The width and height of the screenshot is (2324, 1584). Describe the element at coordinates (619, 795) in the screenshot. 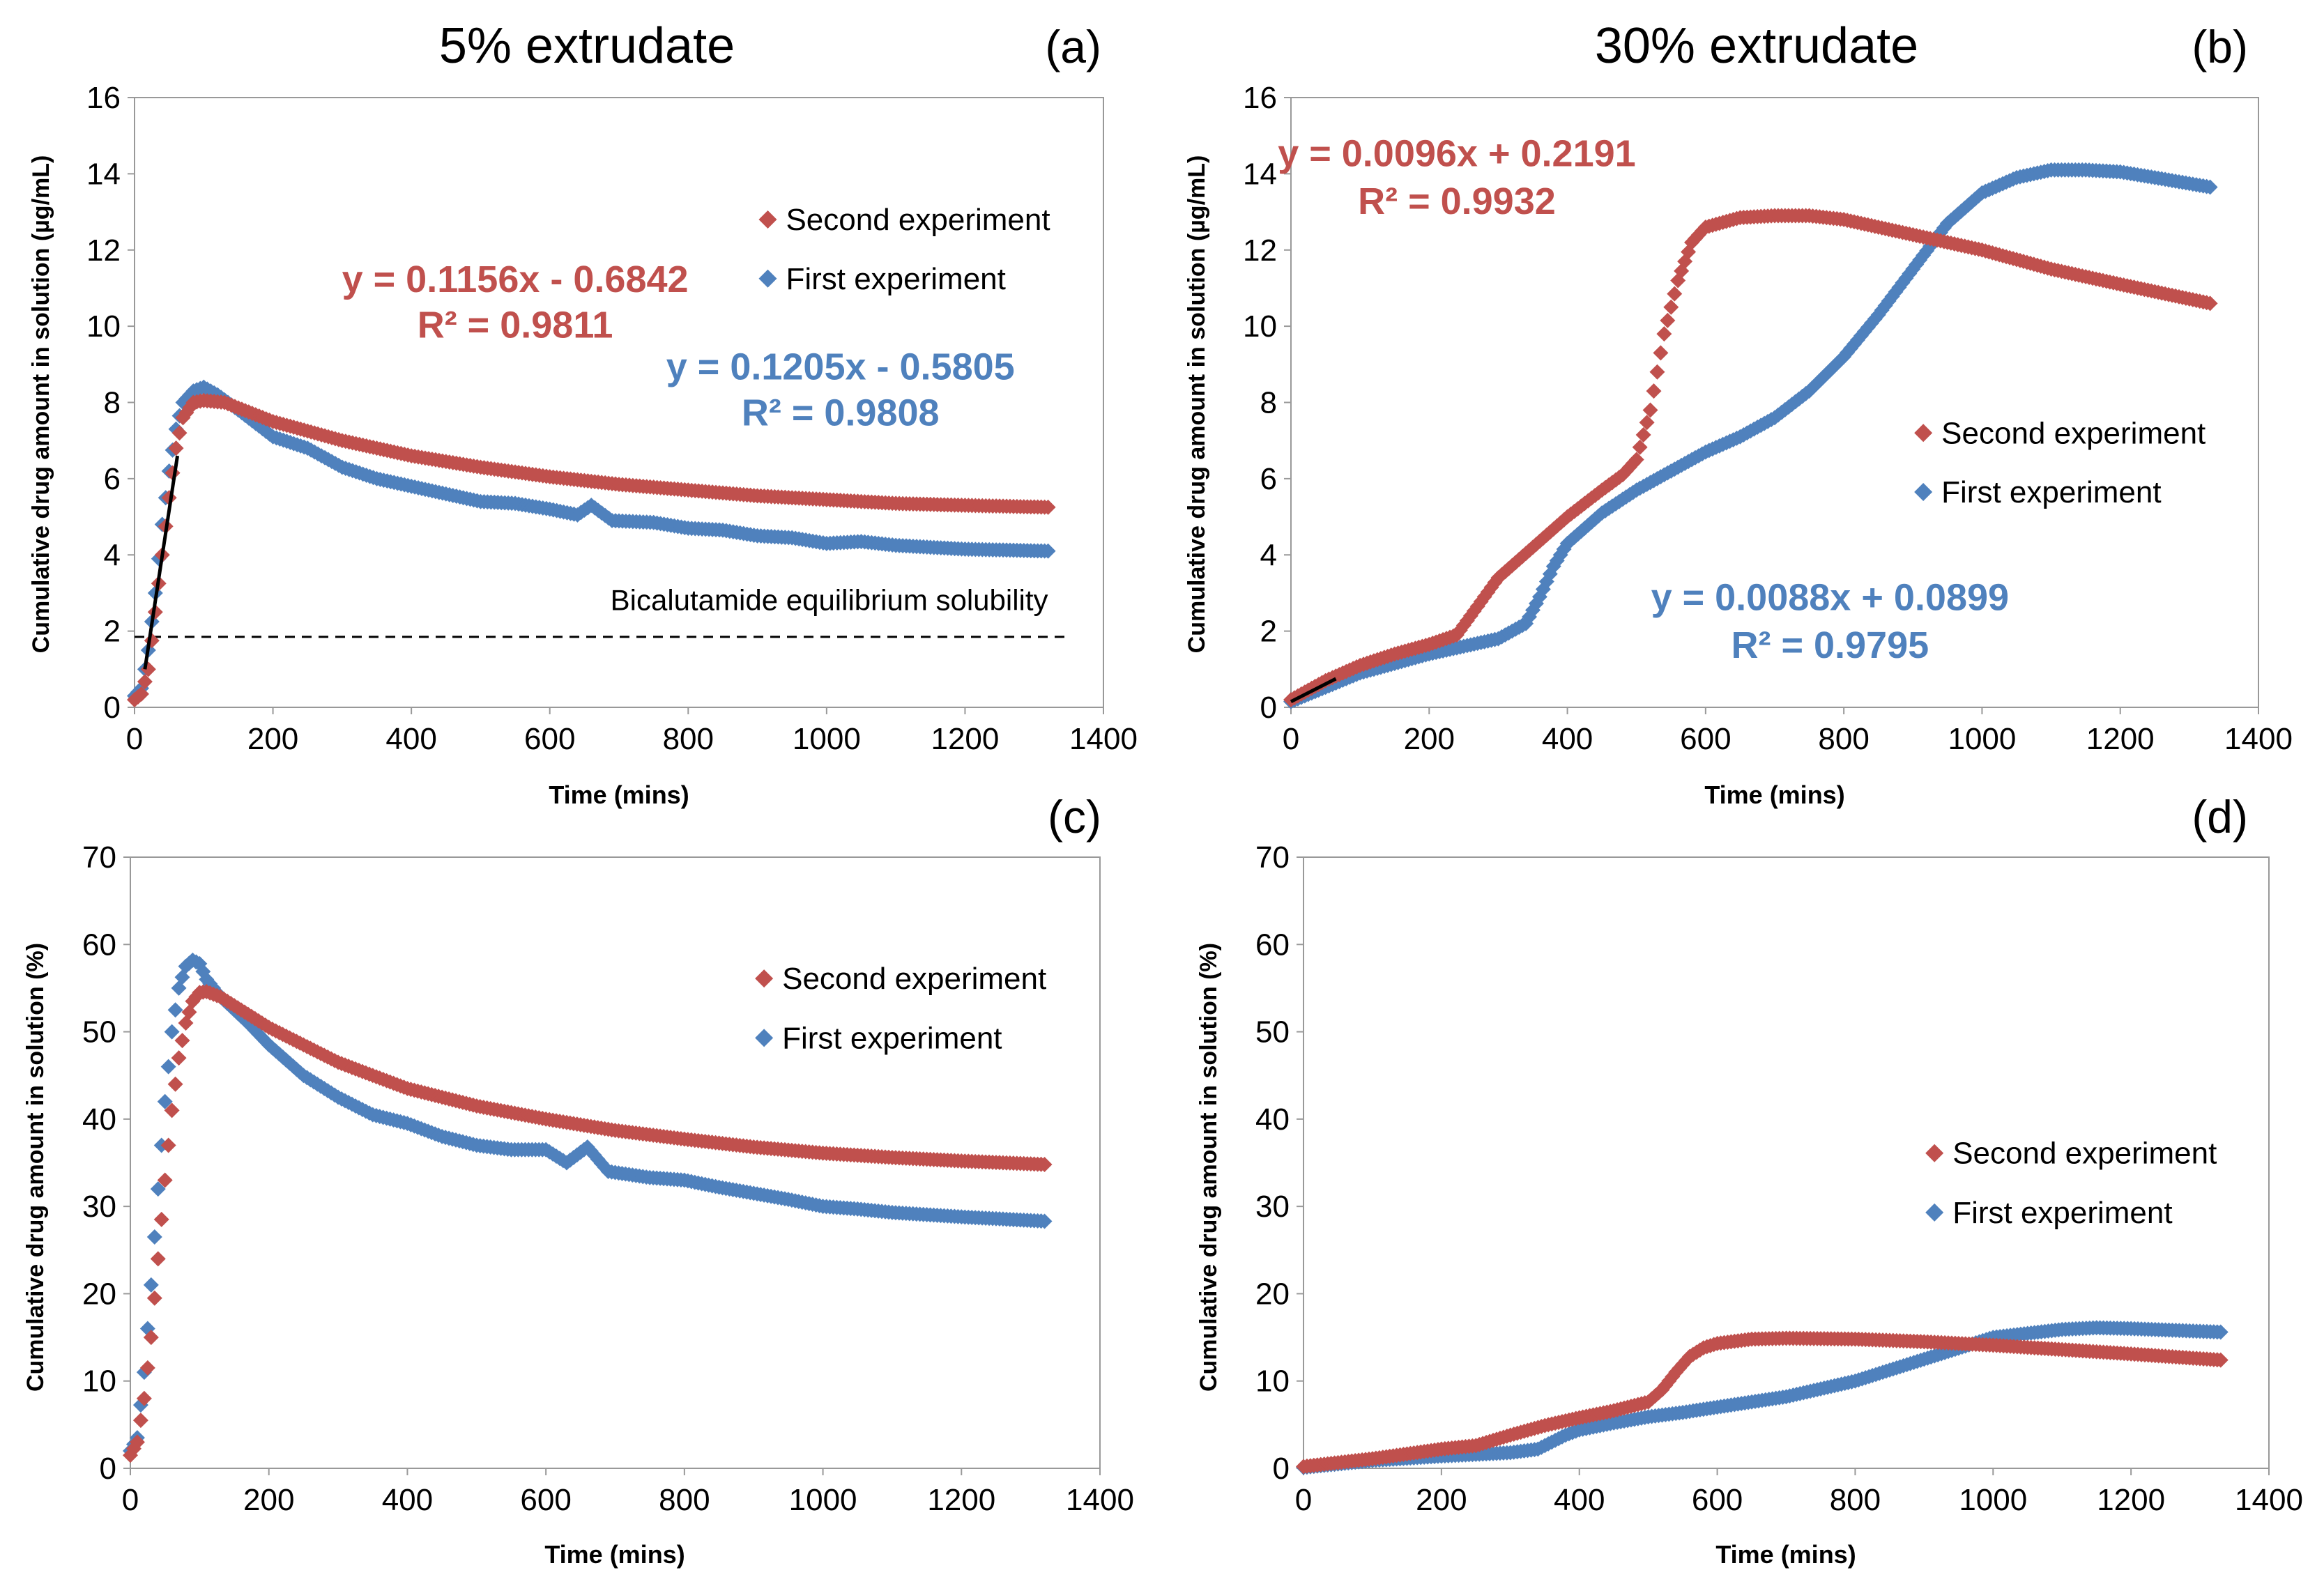

I see `panel-a-x-axis-label: Time (mins)` at that location.